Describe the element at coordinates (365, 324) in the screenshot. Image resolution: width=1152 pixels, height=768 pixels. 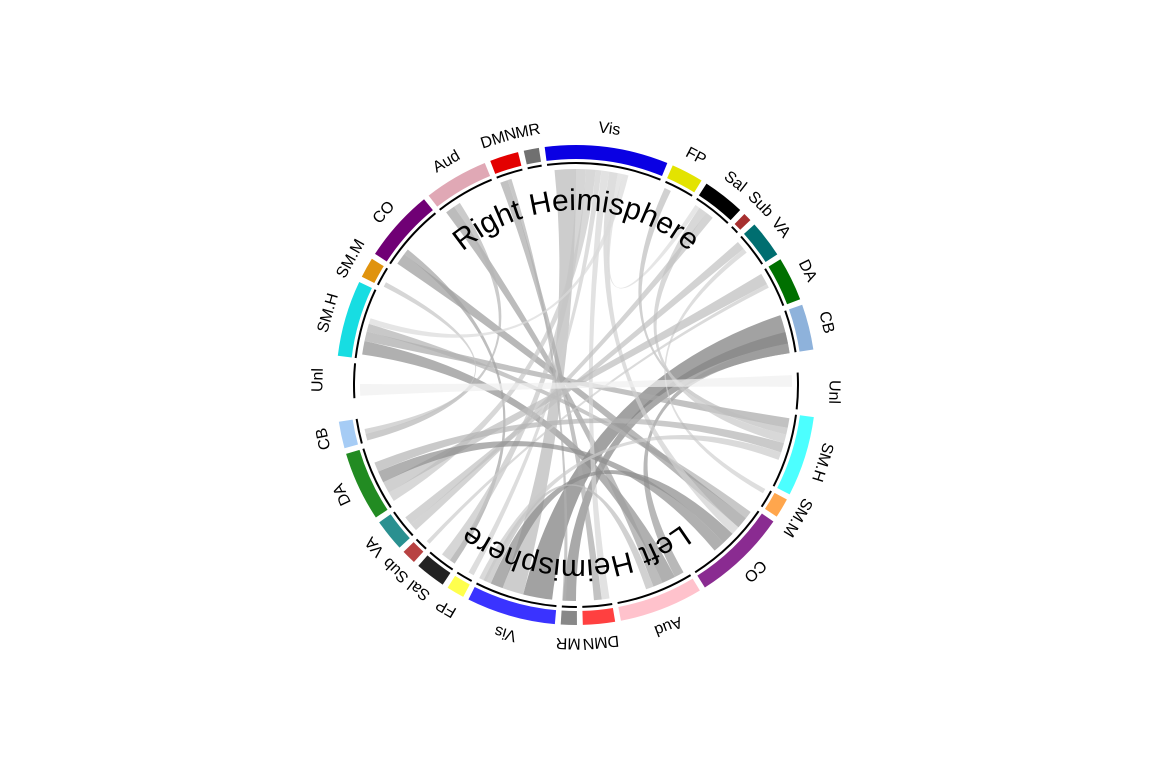
I see `baseline-right-sm-h` at that location.